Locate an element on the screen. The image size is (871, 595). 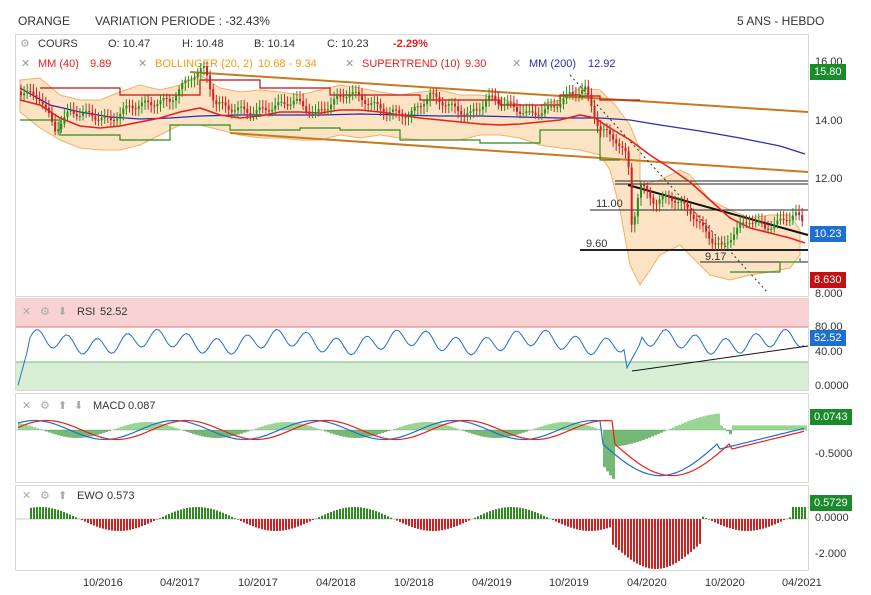
level-960-label: 9.60 is located at coordinates (597, 244).